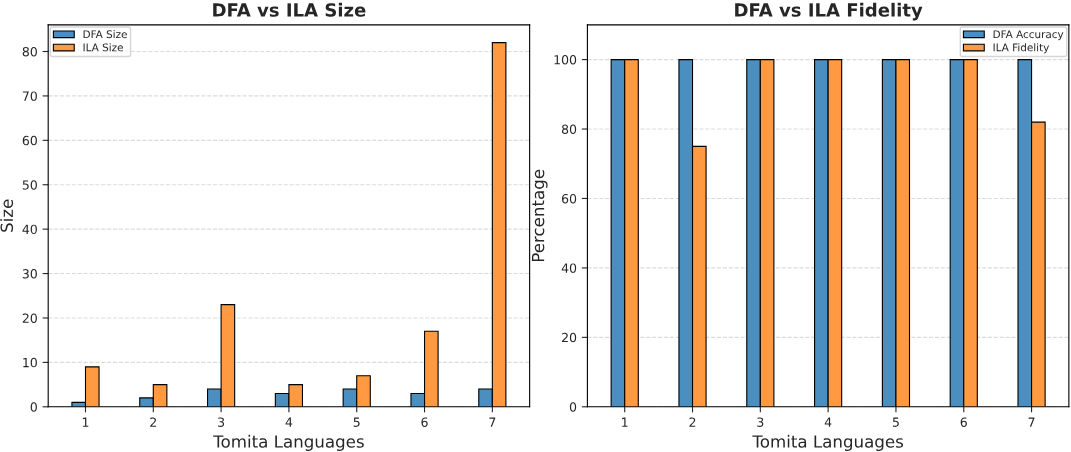 The height and width of the screenshot is (452, 1071). Describe the element at coordinates (103, 47) in the screenshot. I see `legend-label: ILA Size` at that location.